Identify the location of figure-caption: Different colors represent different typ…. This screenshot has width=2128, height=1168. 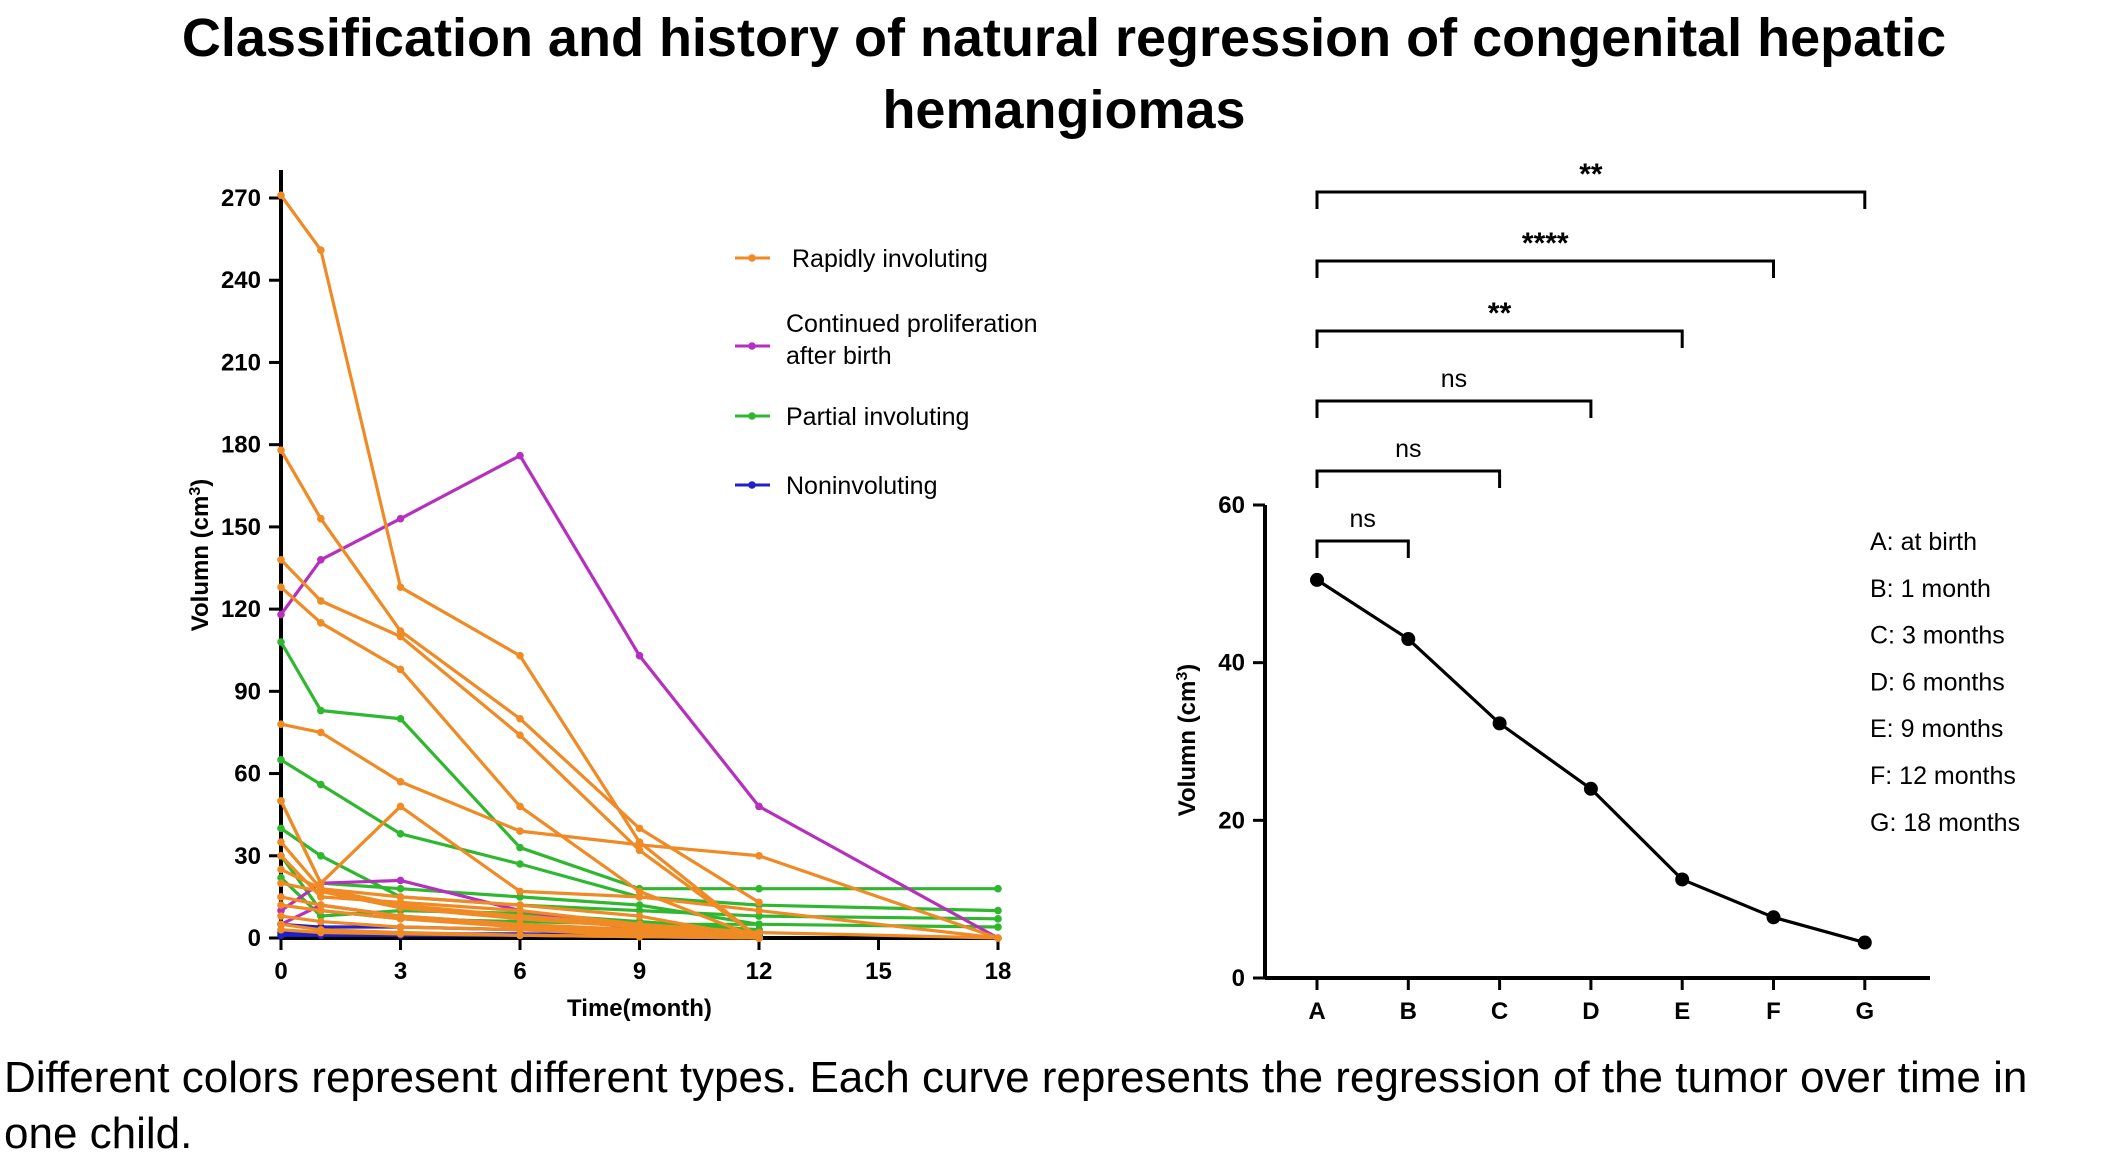
(1016, 1105).